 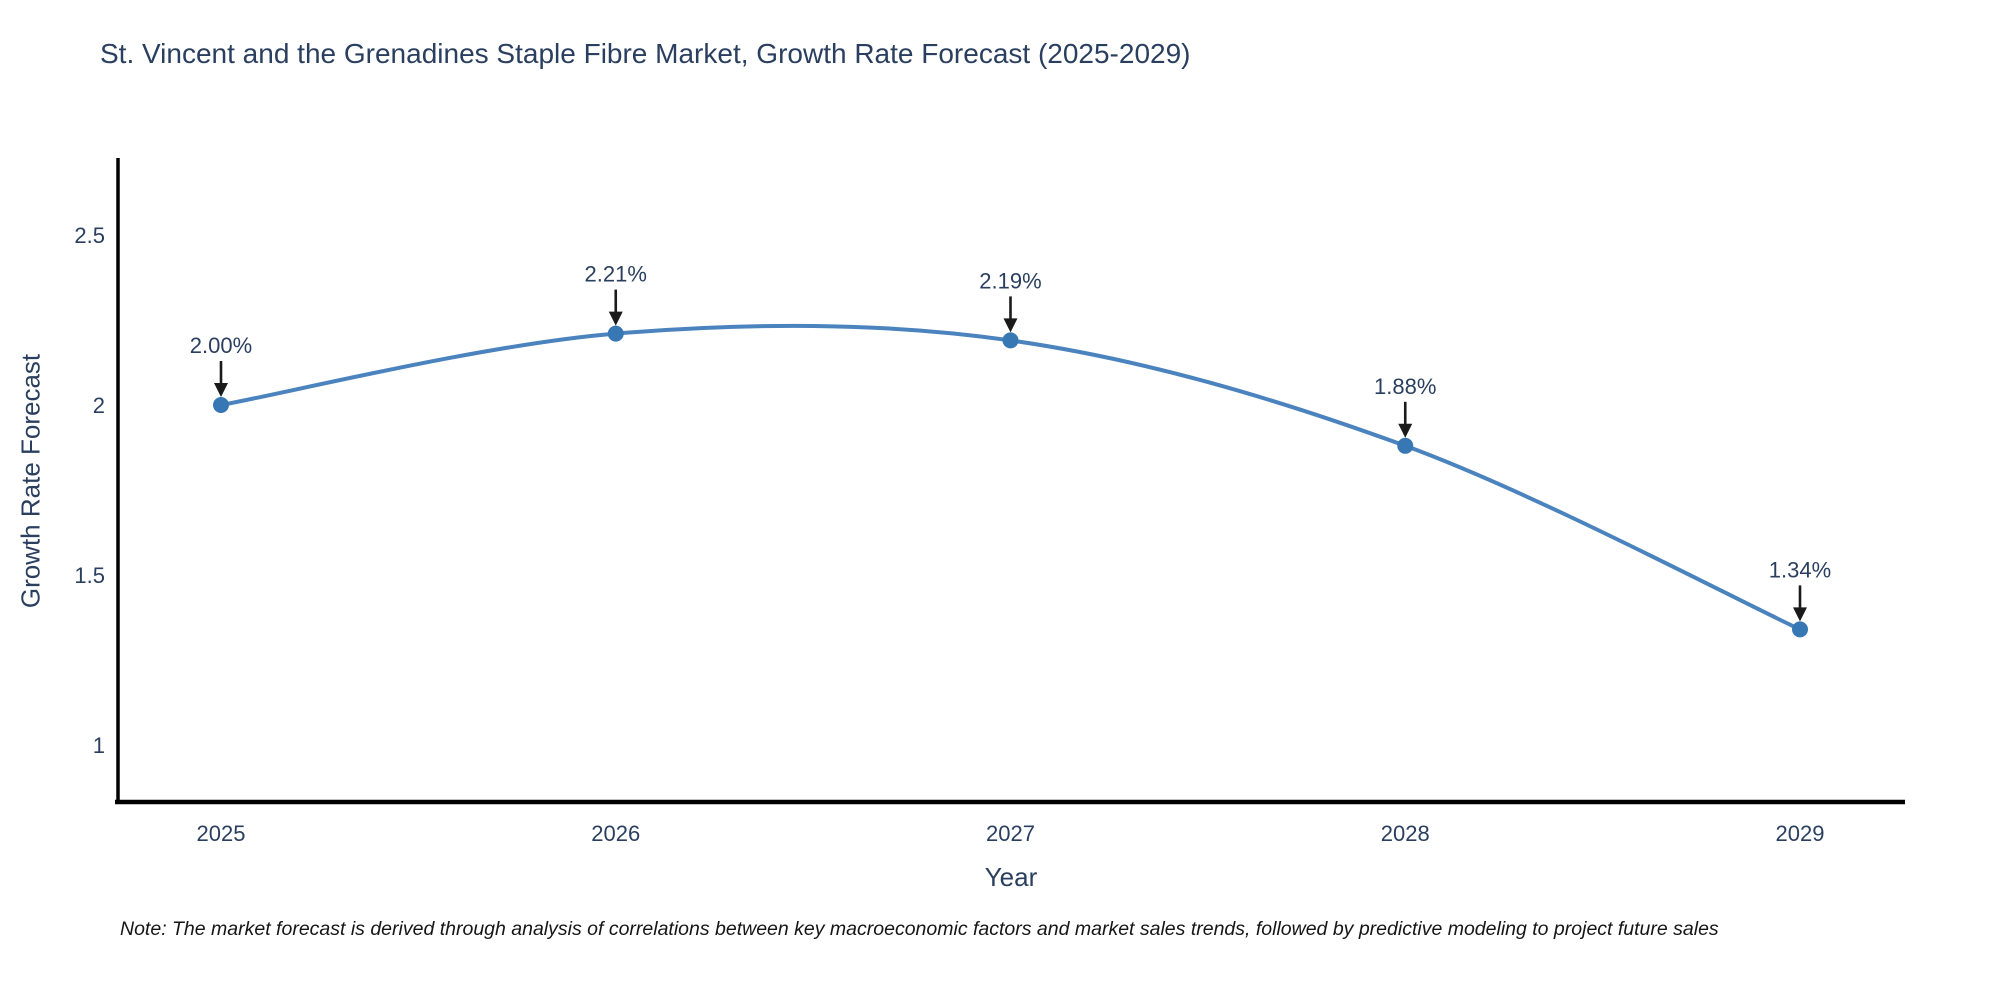 What do you see at coordinates (99, 745) in the screenshot?
I see `y-tick-1: 1` at bounding box center [99, 745].